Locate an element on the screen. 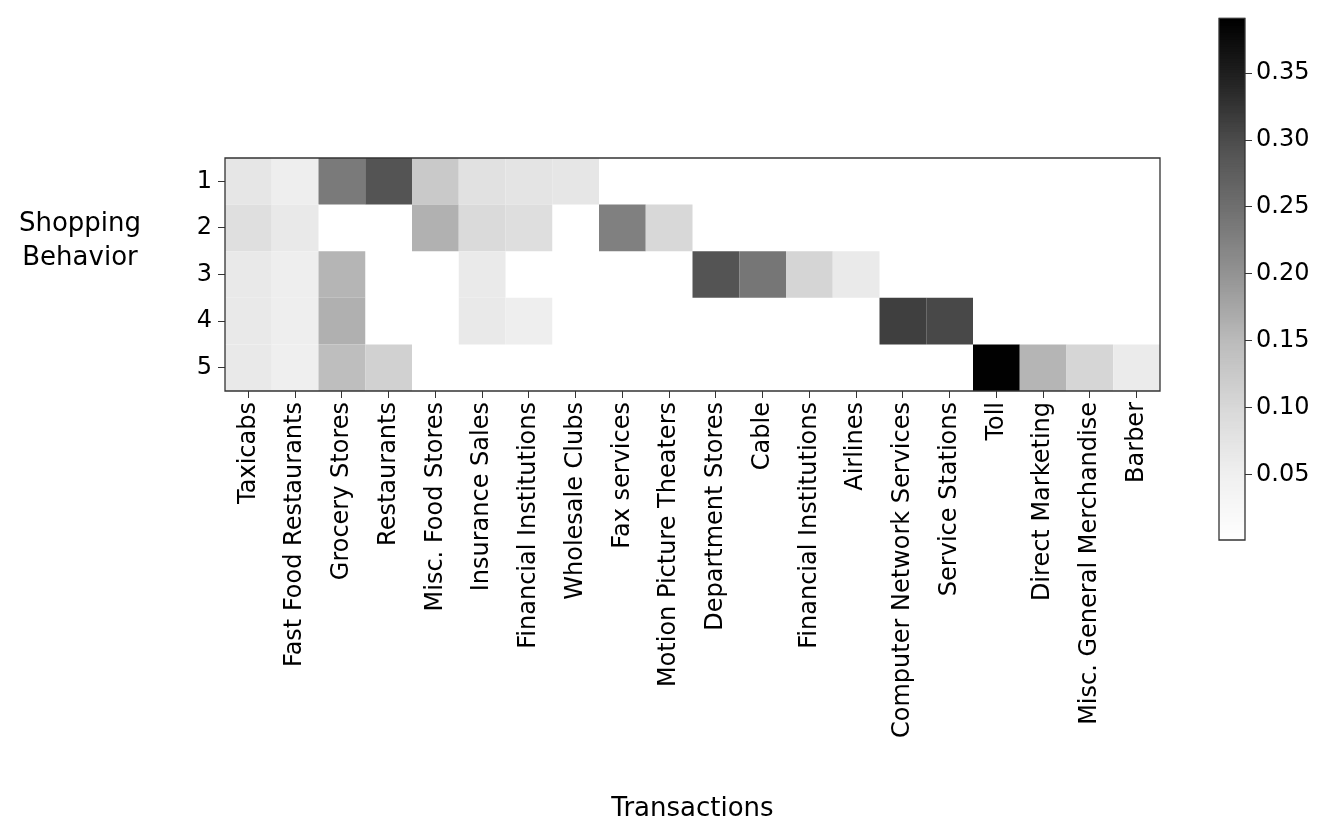  x-tick-label: Misc. General Merchandise is located at coordinates (1088, 563).